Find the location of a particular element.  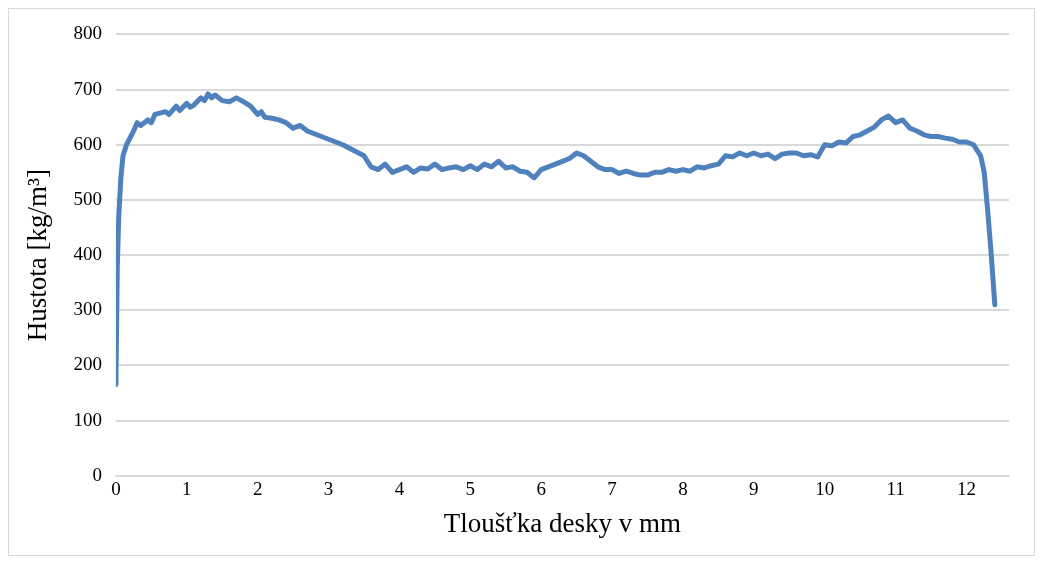

y-axis-title: Hustota [kg/m³] is located at coordinates (37, 255).